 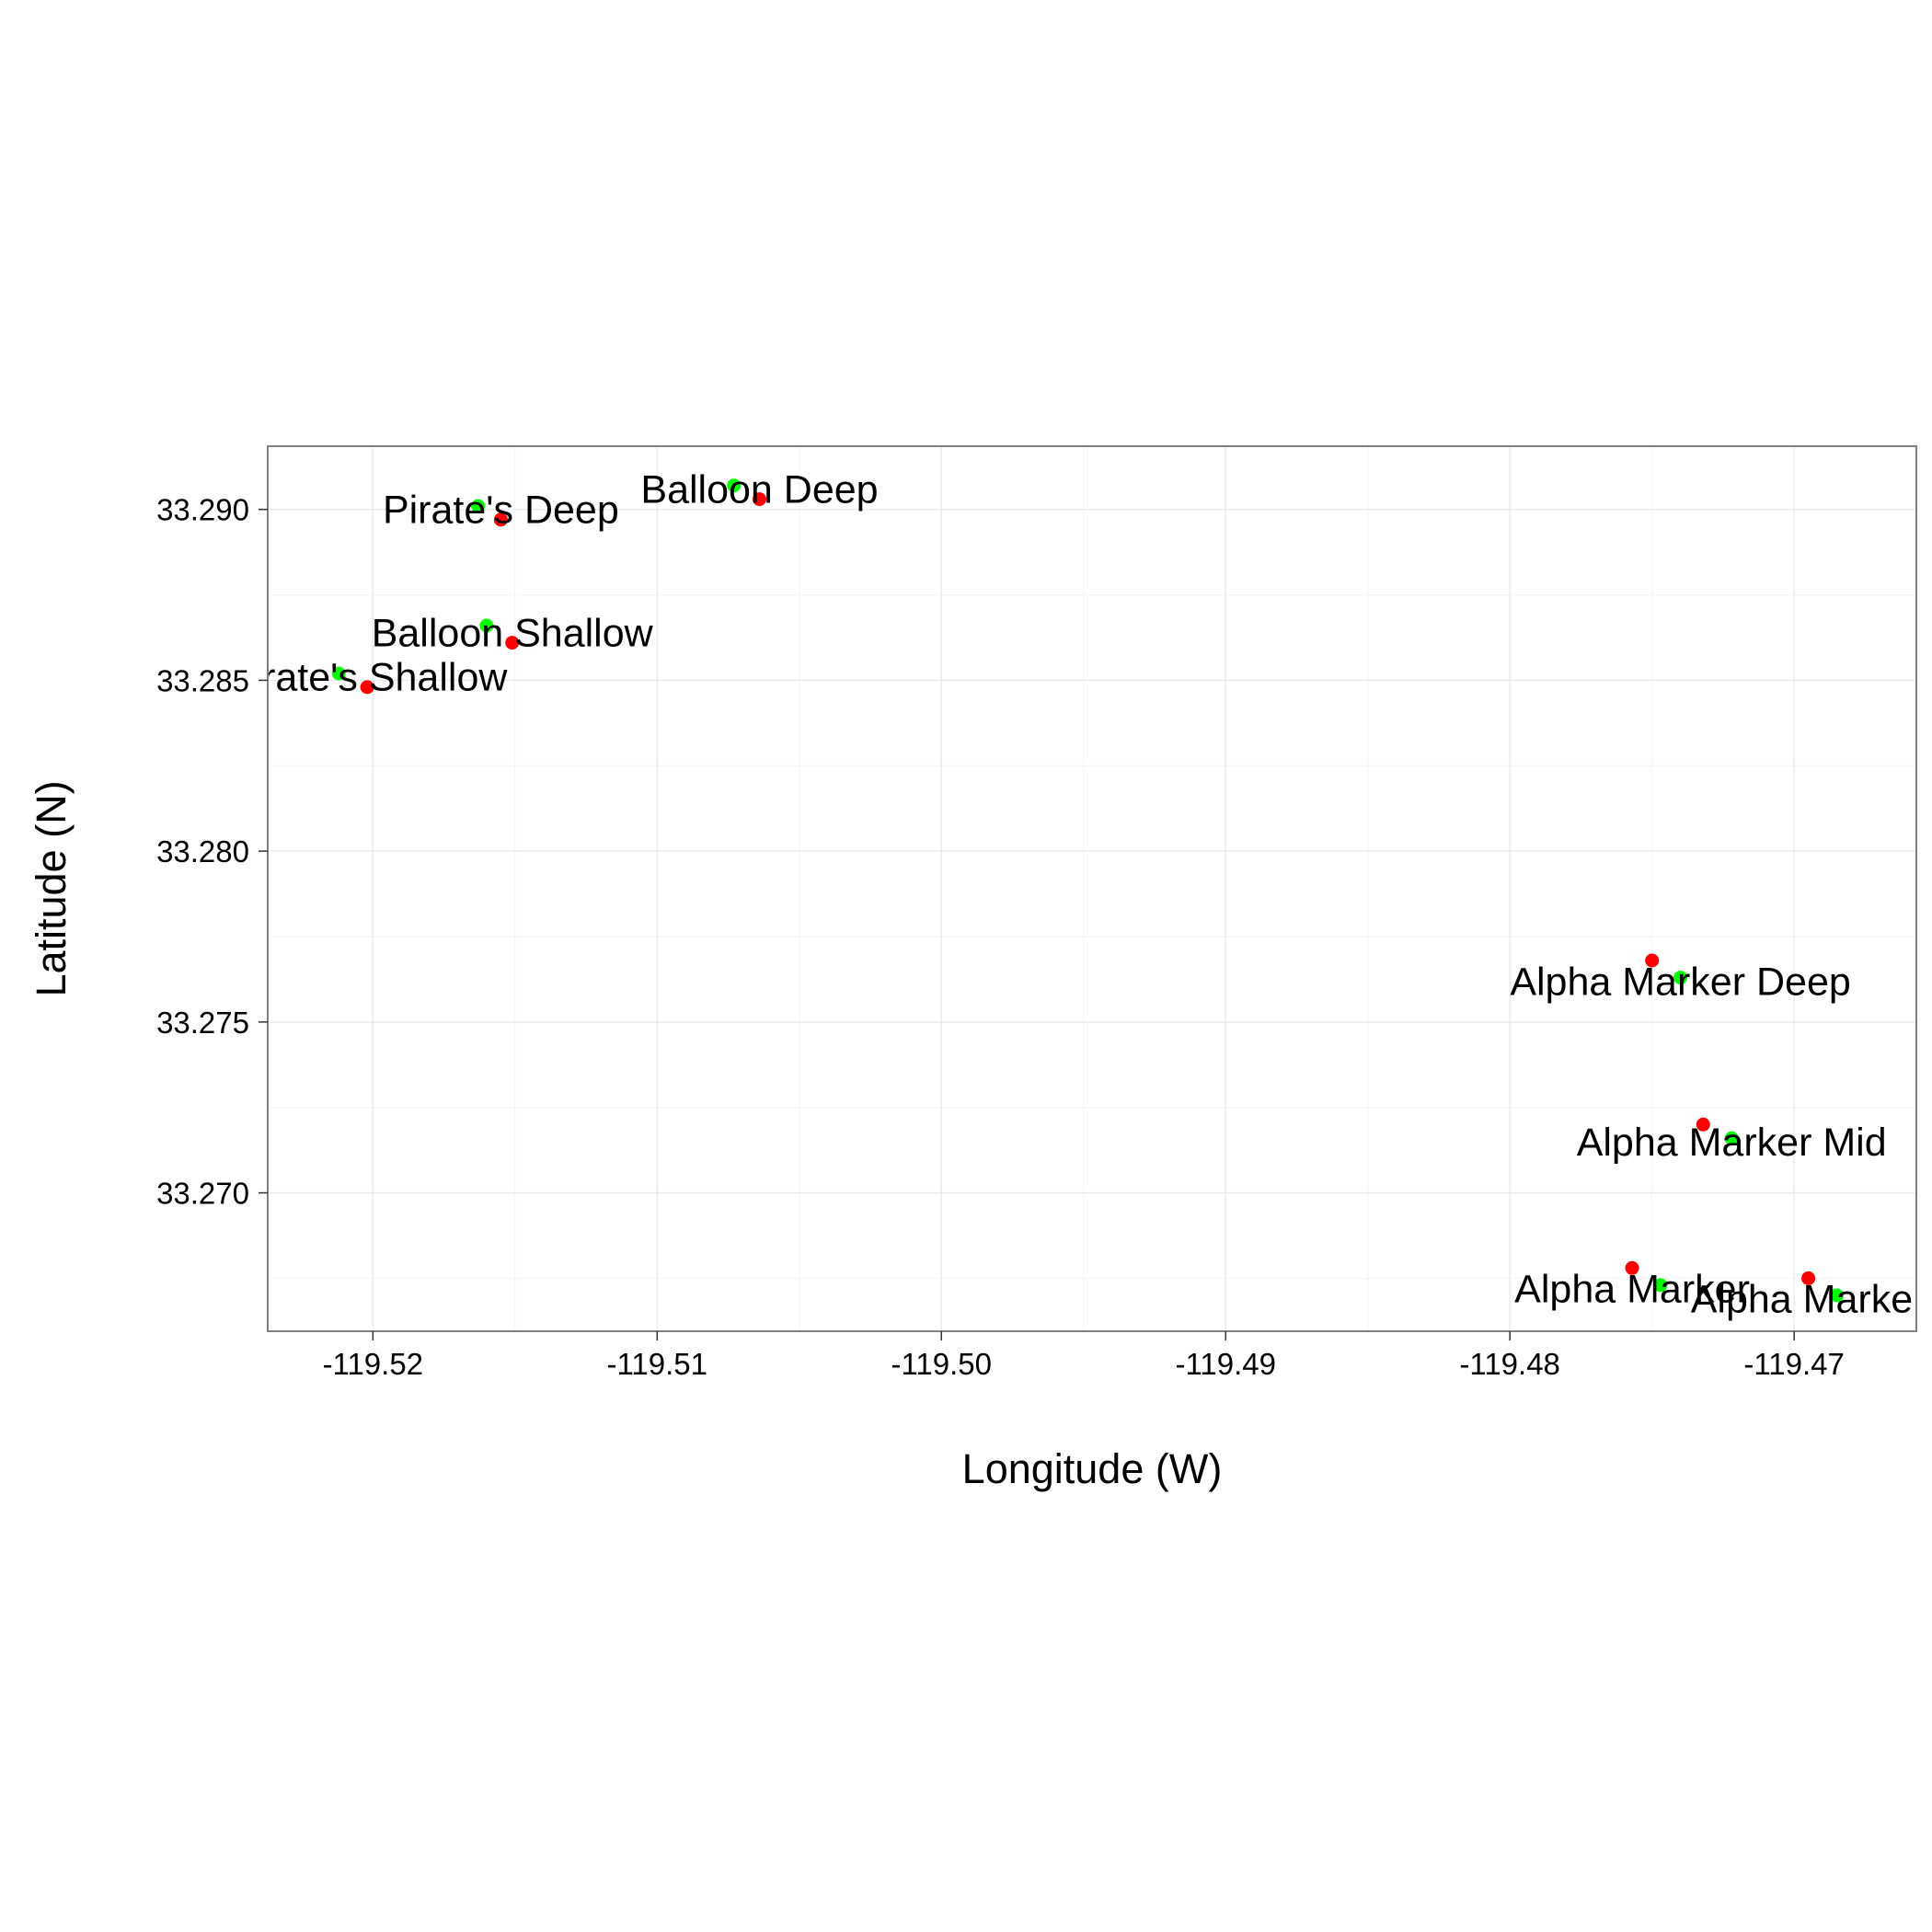 I want to click on x-tick-label: -119.49, so click(x=1225, y=1364).